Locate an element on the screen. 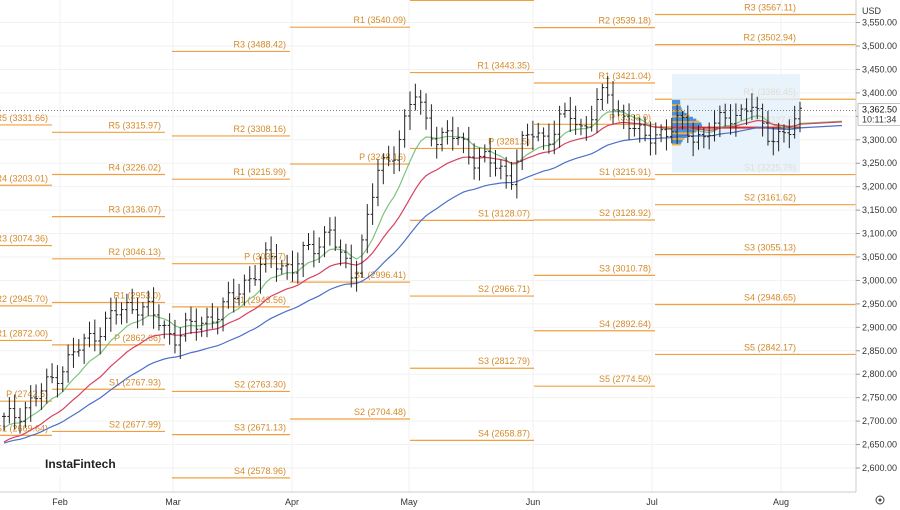 This screenshot has height=510, width=900. brand-text: InstaFintech is located at coordinates (80, 464).